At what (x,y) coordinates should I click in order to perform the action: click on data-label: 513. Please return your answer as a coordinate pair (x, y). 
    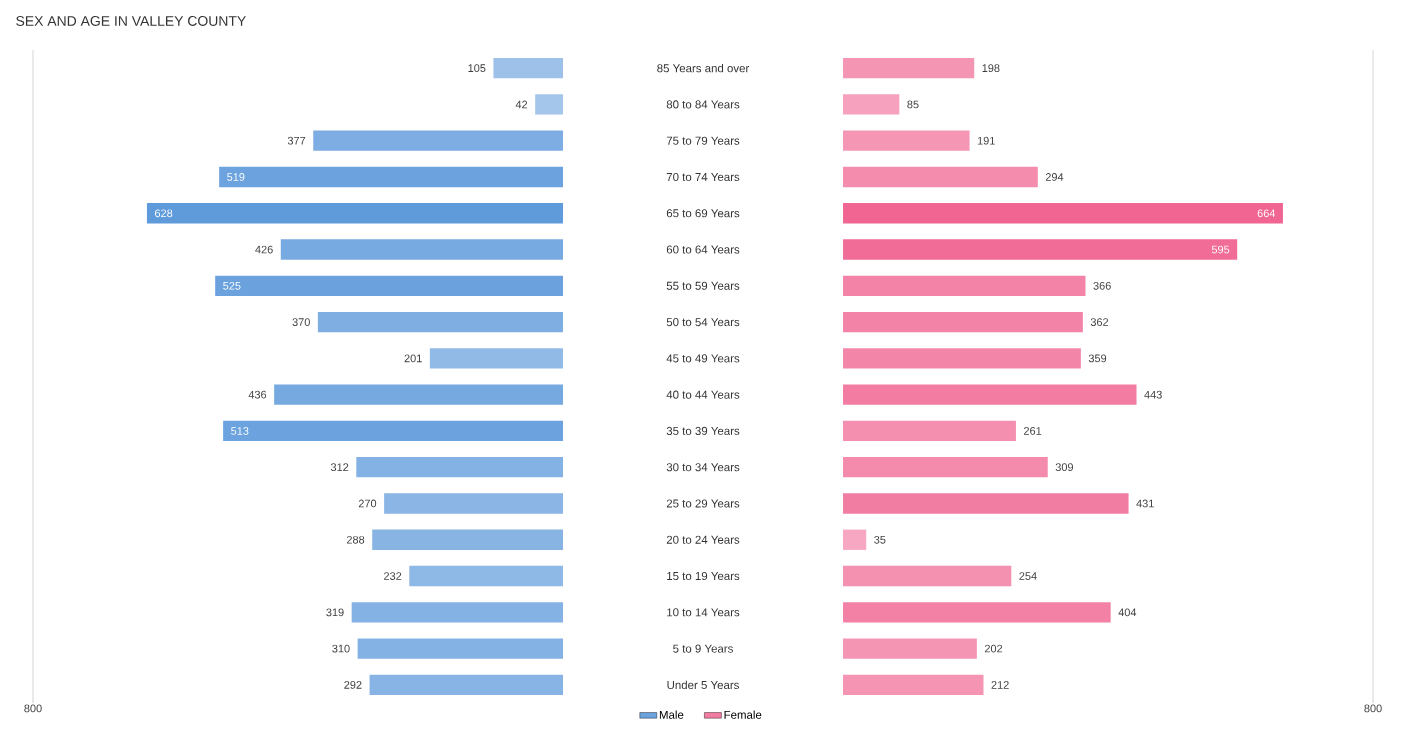
    Looking at the image, I should click on (240, 431).